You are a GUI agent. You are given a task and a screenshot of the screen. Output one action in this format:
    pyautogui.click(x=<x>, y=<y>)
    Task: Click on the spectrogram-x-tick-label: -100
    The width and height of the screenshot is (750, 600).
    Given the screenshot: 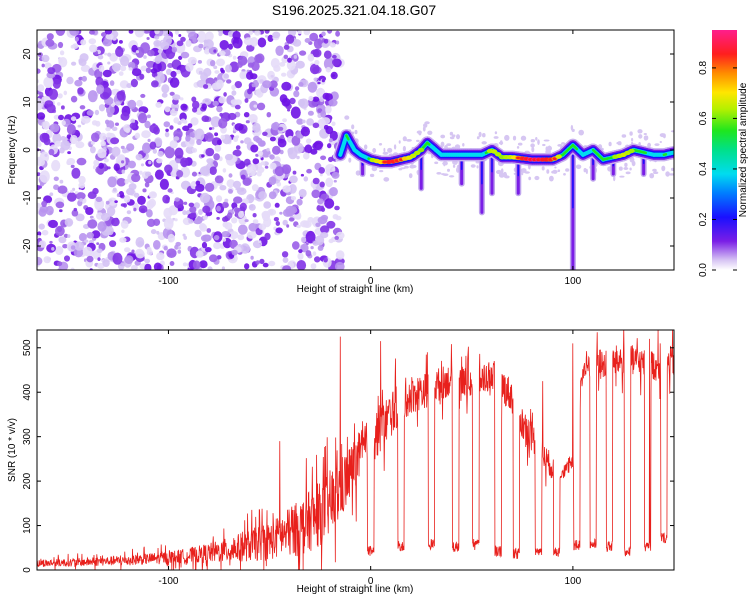 What is the action you would take?
    pyautogui.click(x=168, y=281)
    